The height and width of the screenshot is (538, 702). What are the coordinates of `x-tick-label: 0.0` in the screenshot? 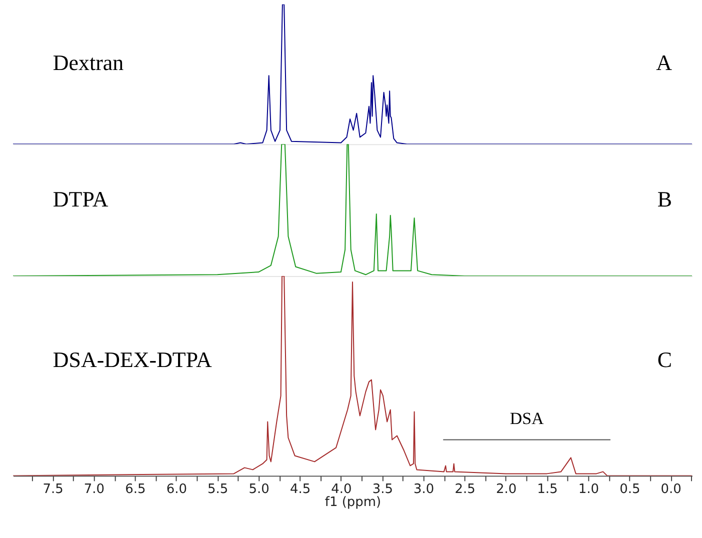 It's located at (671, 490).